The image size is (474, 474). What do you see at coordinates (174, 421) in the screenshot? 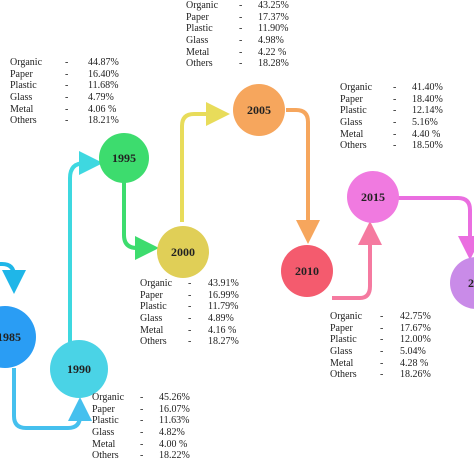
I see `material-percent: 11.63%` at bounding box center [174, 421].